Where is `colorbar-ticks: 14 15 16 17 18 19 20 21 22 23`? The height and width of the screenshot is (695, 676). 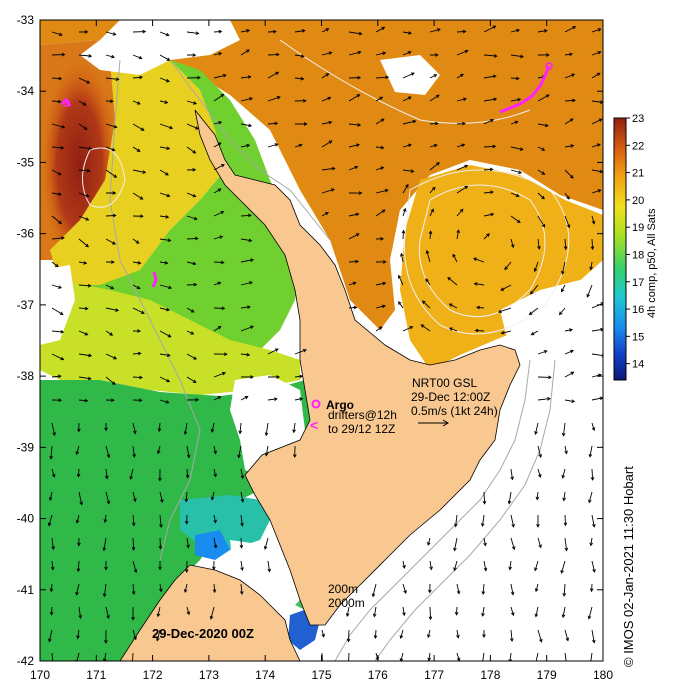
colorbar-ticks: 14 15 16 17 18 19 20 21 22 23 is located at coordinates (635, 242).